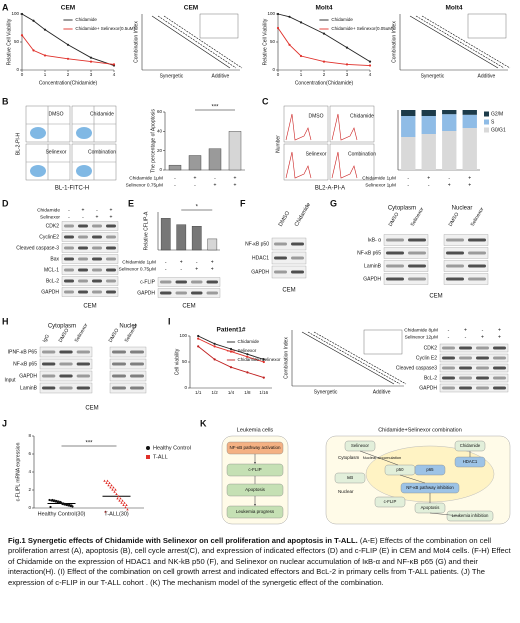 This screenshot has height=623, width=520. Describe the element at coordinates (243, 203) in the screenshot. I see `panel-label: F` at that location.